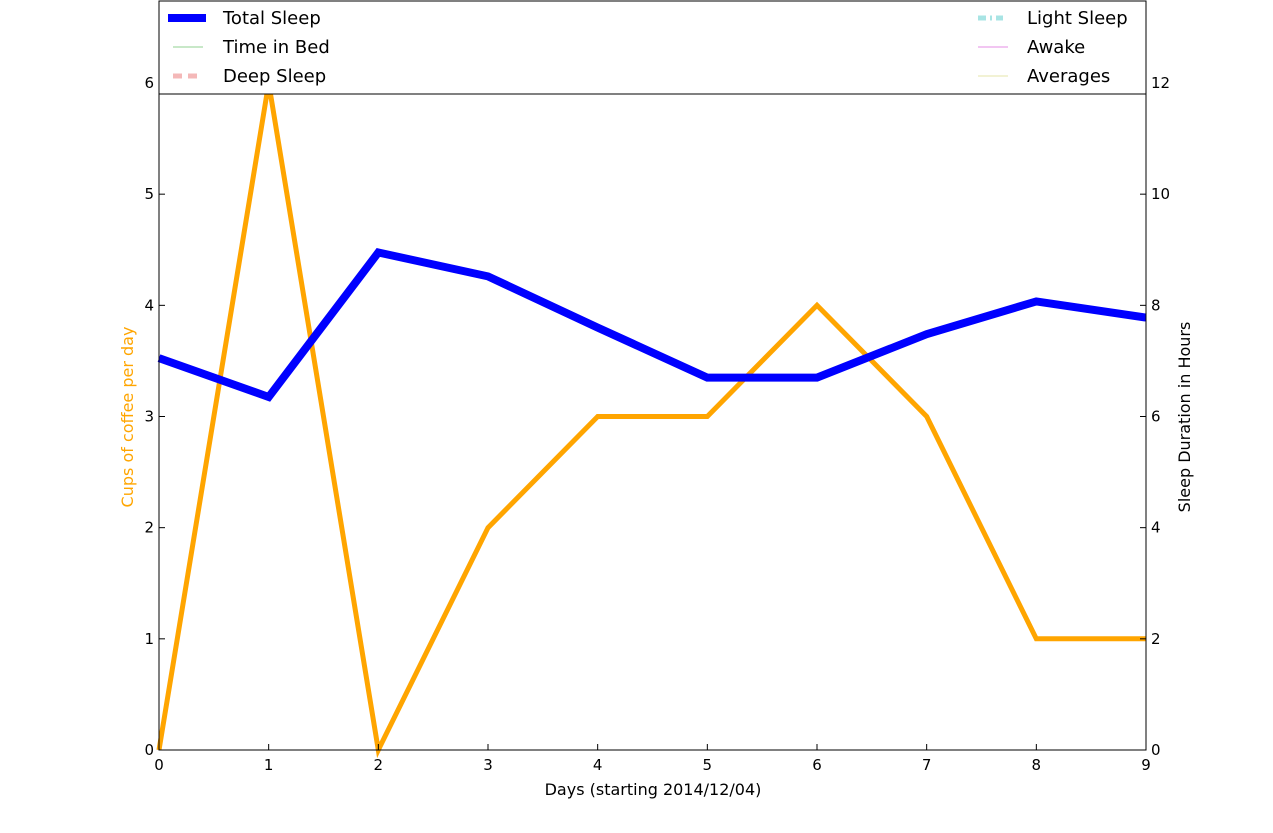 The image size is (1273, 833). What do you see at coordinates (149, 639) in the screenshot?
I see `y-left-tick-label: 1` at bounding box center [149, 639].